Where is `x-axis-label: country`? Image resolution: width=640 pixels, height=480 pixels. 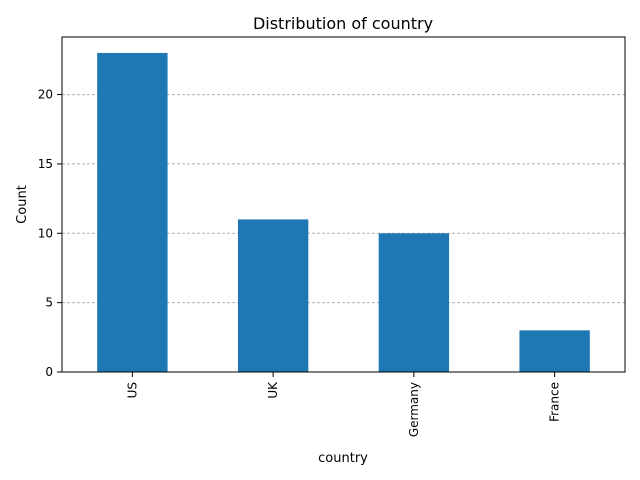
x-axis-label: country is located at coordinates (343, 458).